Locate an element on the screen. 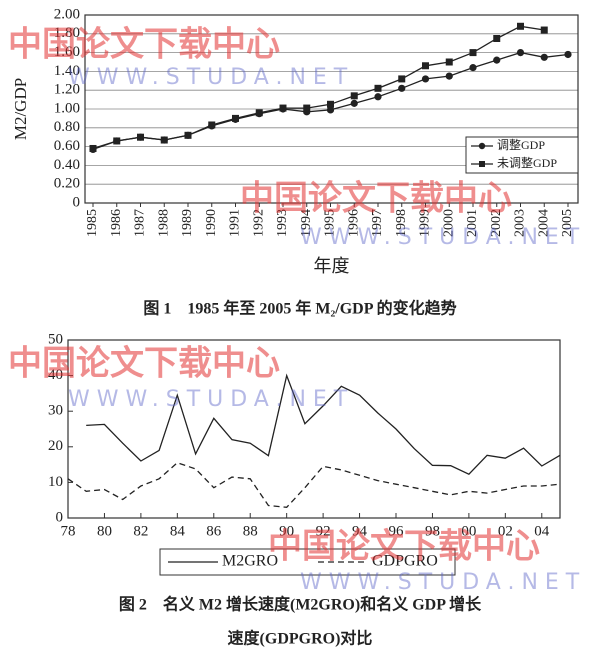 This screenshot has height=664, width=599. x-tick-label: 1996 is located at coordinates (353, 223).